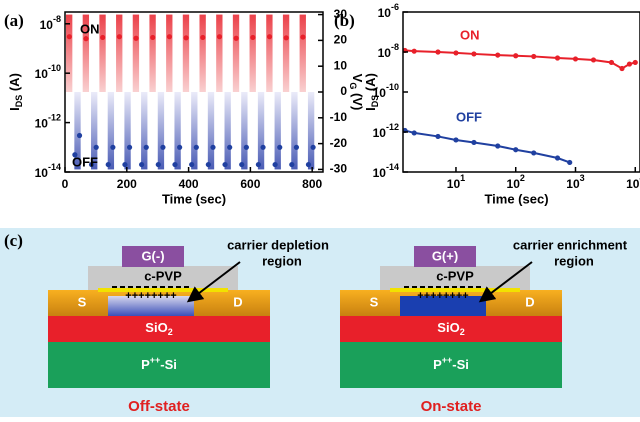  I want to click on tick-label: 10⁻⁸, so click(388, 51).